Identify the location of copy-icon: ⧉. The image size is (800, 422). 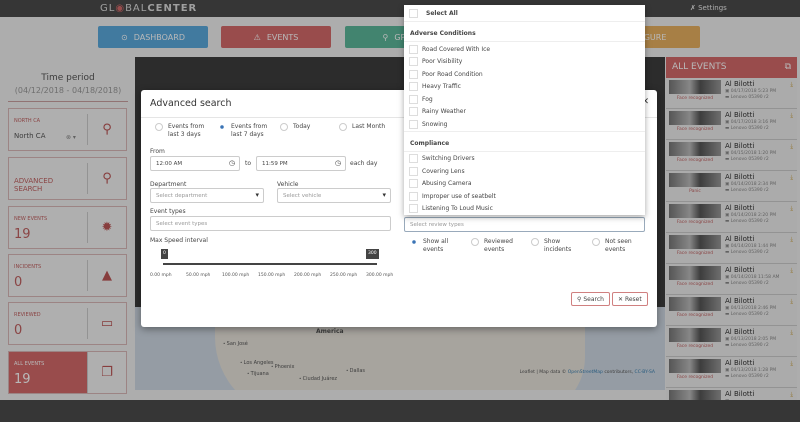
(787, 67).